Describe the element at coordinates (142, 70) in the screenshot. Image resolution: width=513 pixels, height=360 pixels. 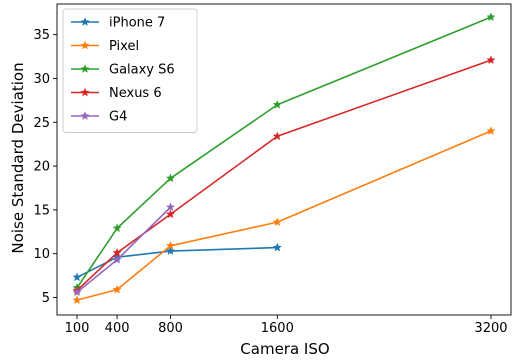
I see `legend-label: Galaxy S6` at that location.